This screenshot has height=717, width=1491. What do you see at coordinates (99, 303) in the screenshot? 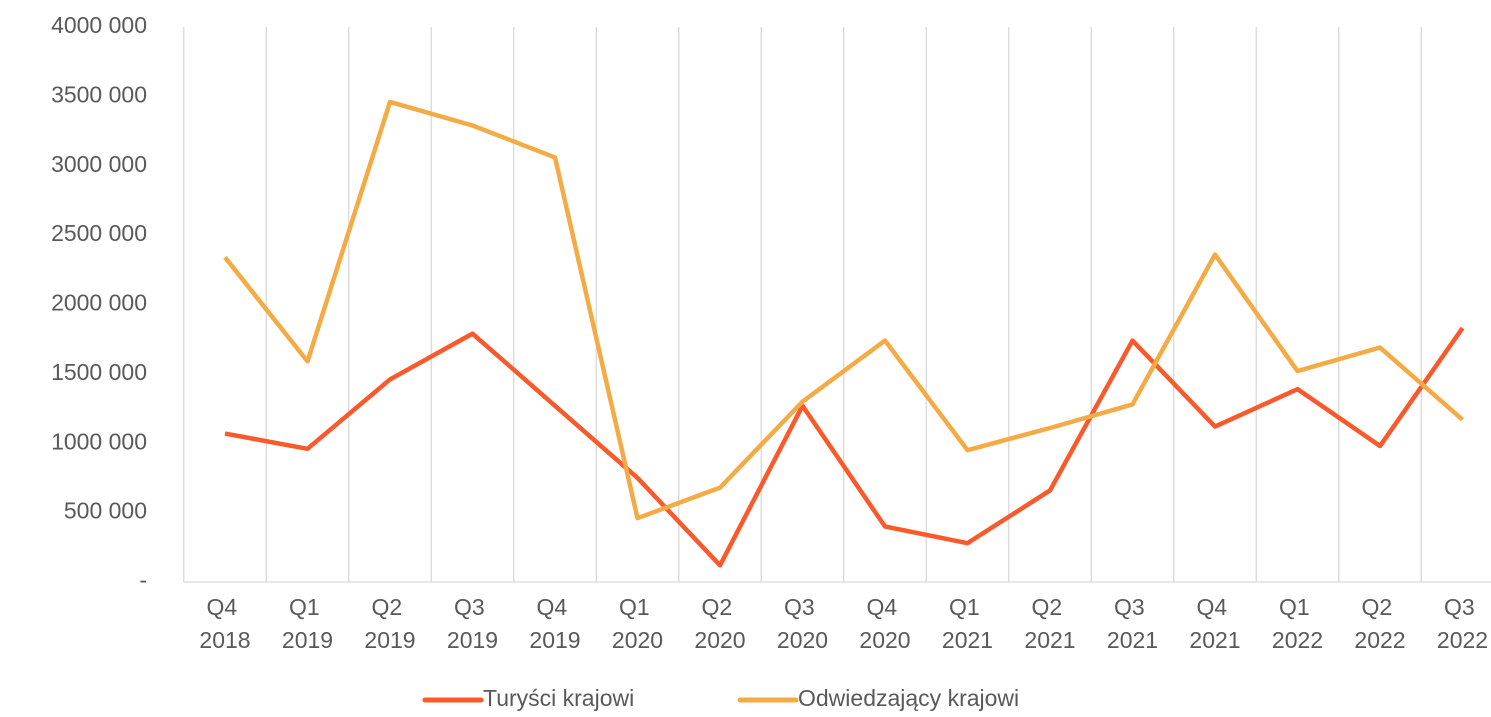
I see `y-tick-label: 2000 000` at bounding box center [99, 303].